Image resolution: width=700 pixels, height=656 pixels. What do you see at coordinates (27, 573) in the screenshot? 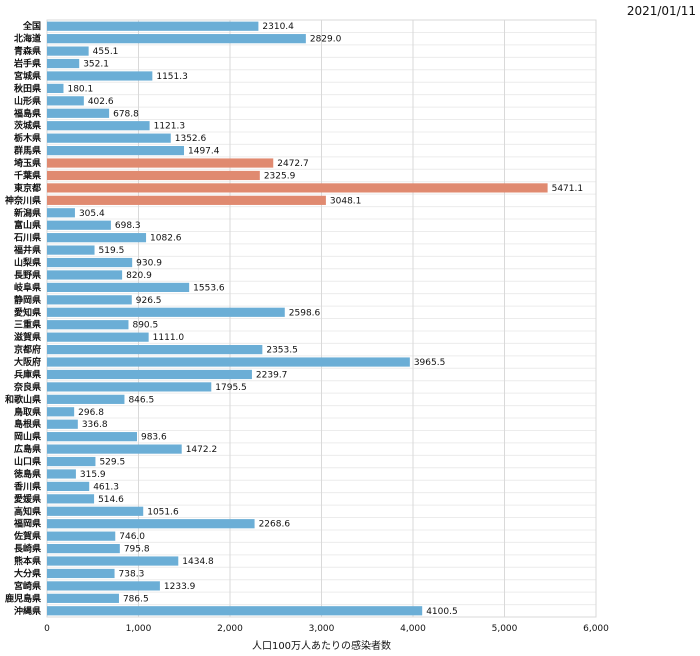
I see `category-label: 大分県` at bounding box center [27, 573].